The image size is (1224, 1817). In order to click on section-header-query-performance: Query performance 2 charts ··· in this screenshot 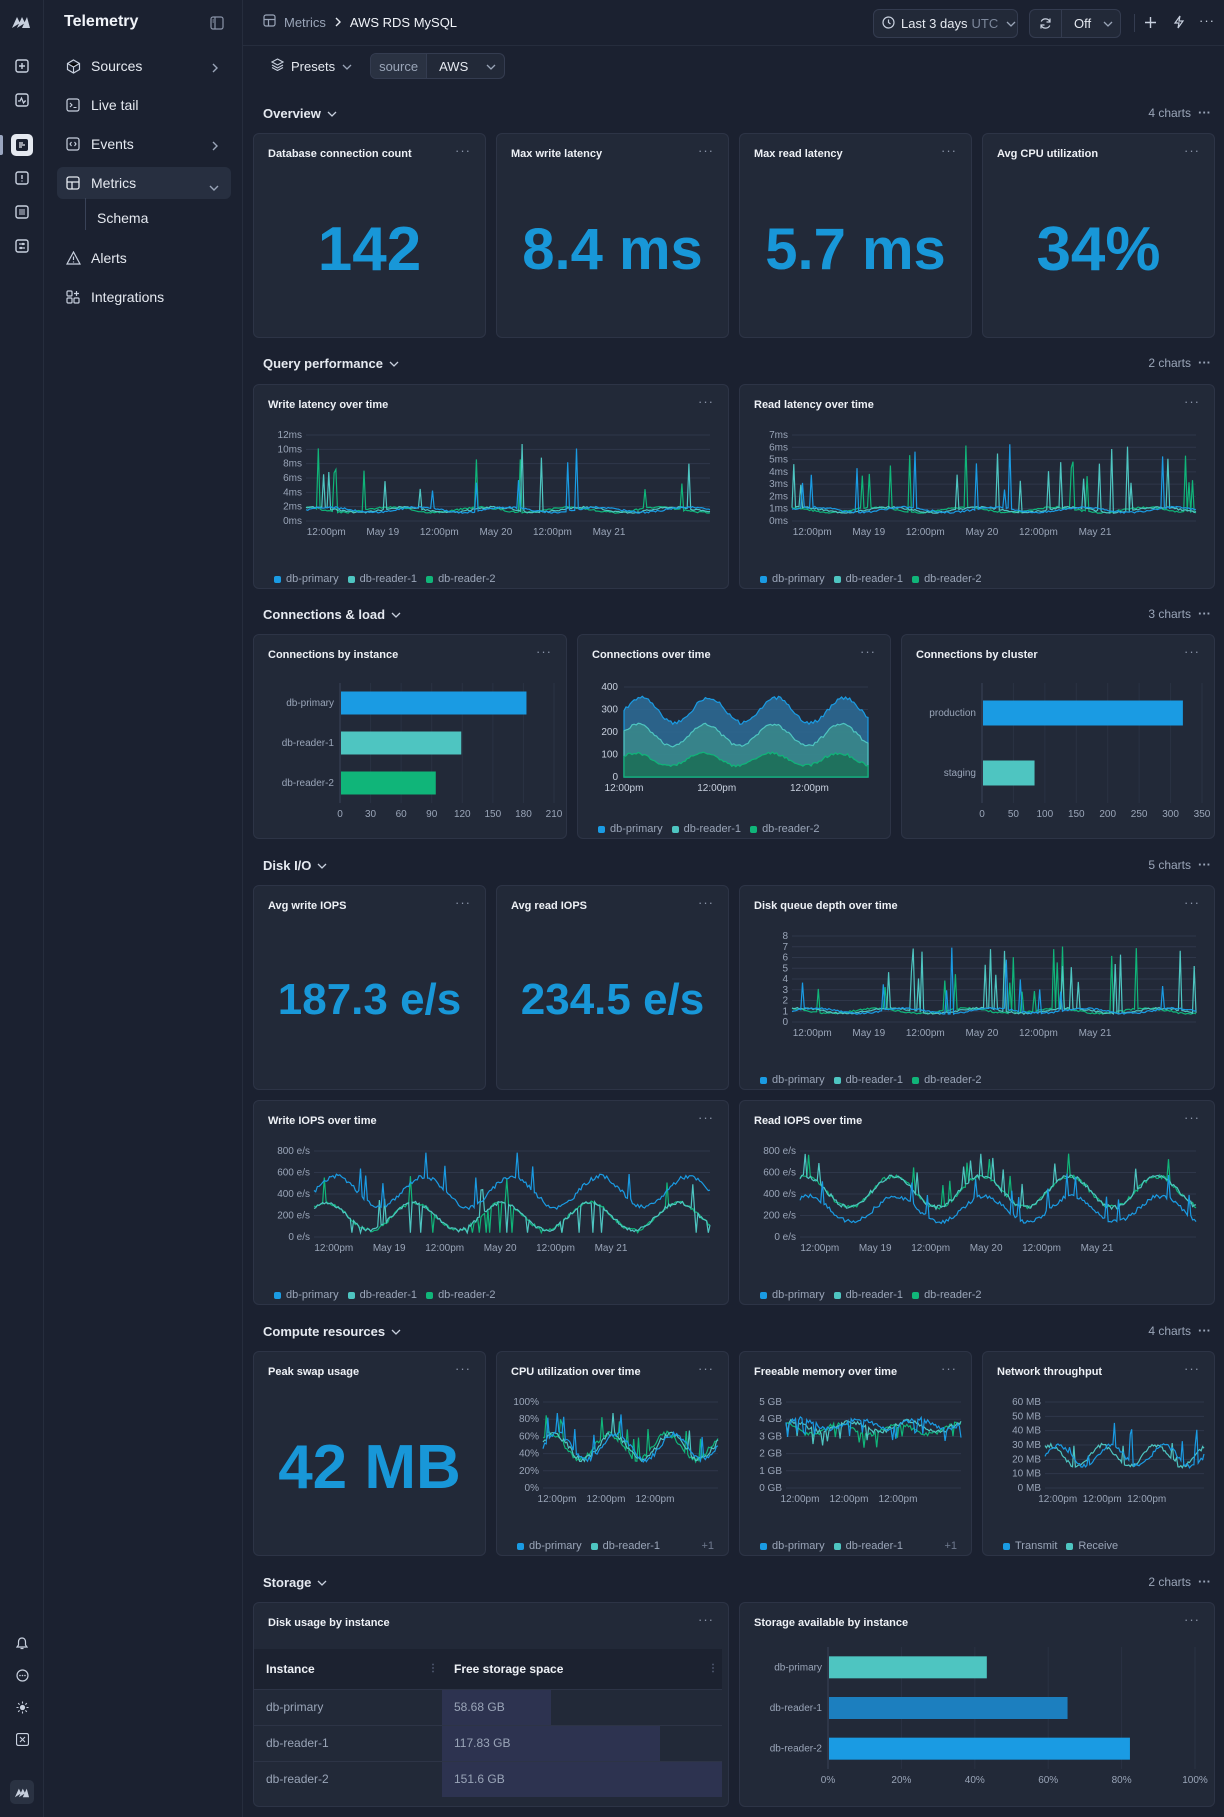, I will do `click(737, 363)`.